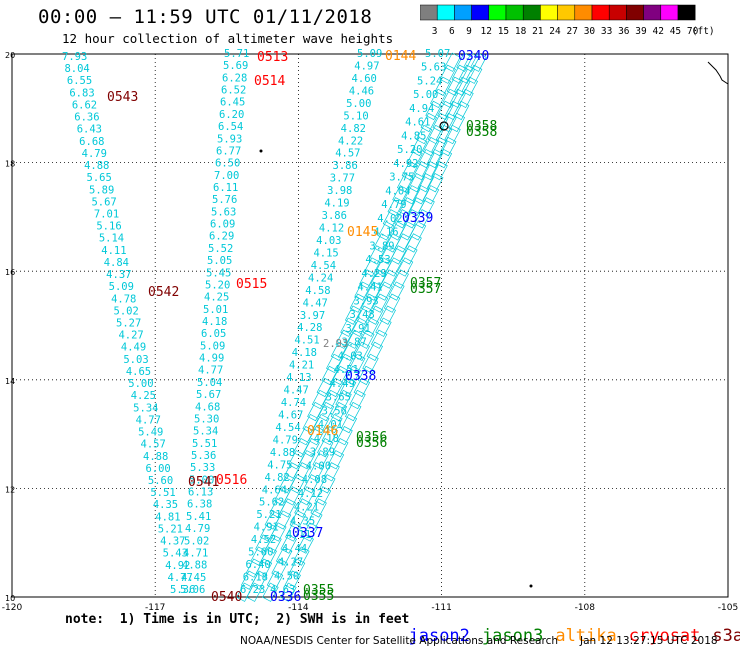 This screenshot has height=650, width=740. I want to click on generation-timestamp: Jan 12 13:27:15 UTC 2018, so click(649, 641).